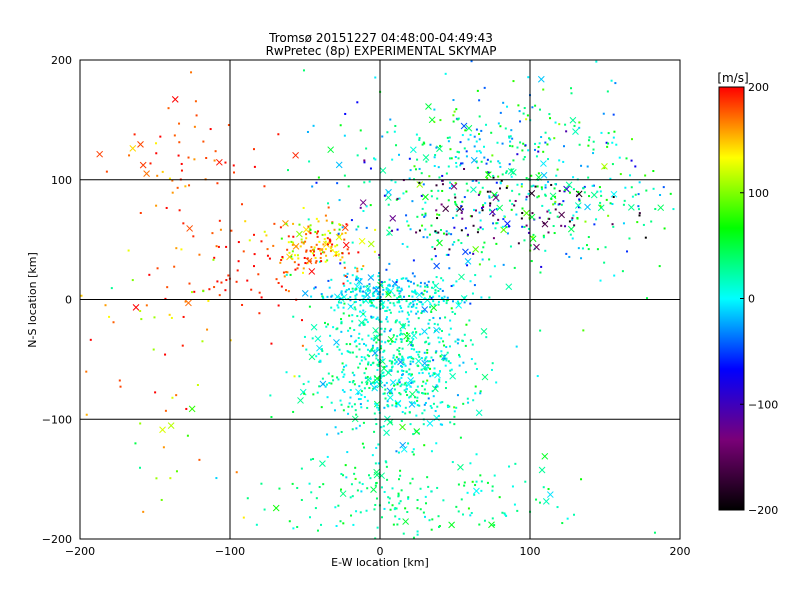 This screenshot has height=600, width=800. I want to click on x-tick-label: −100, so click(230, 551).